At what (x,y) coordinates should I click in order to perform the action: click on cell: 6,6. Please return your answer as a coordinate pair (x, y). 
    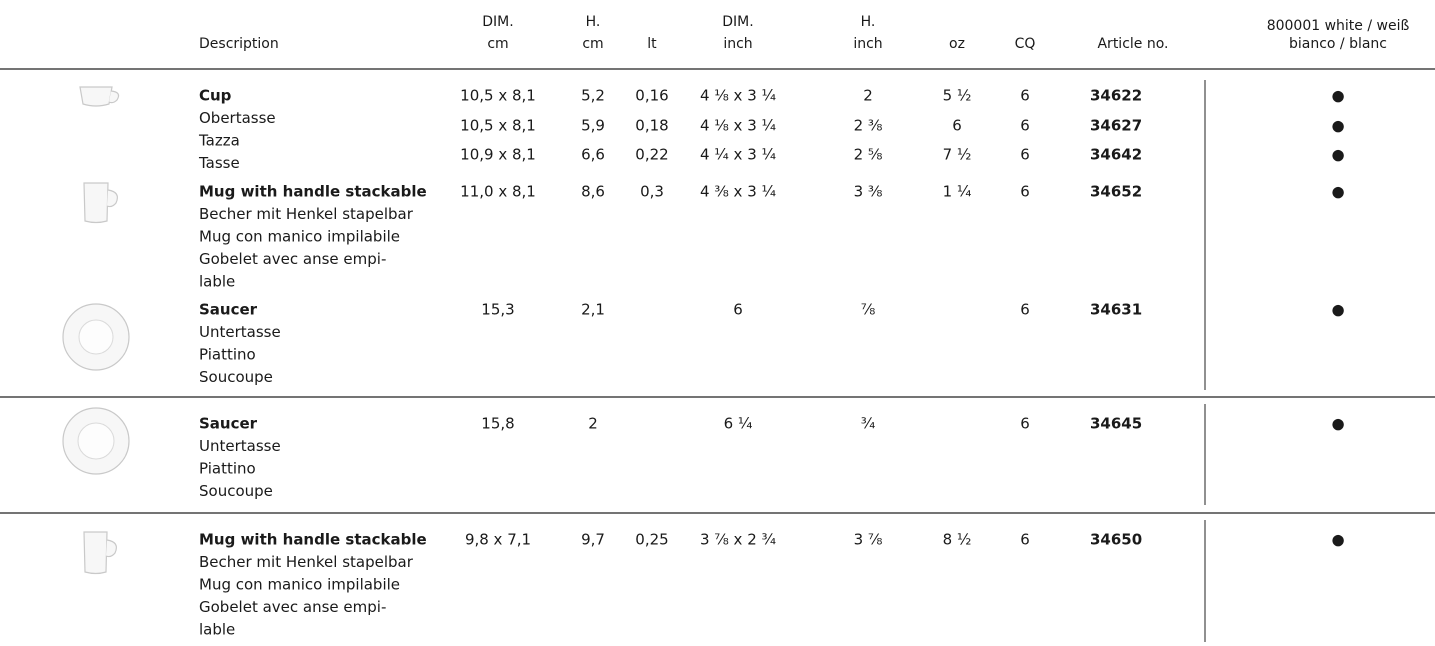
    Looking at the image, I should click on (593, 155).